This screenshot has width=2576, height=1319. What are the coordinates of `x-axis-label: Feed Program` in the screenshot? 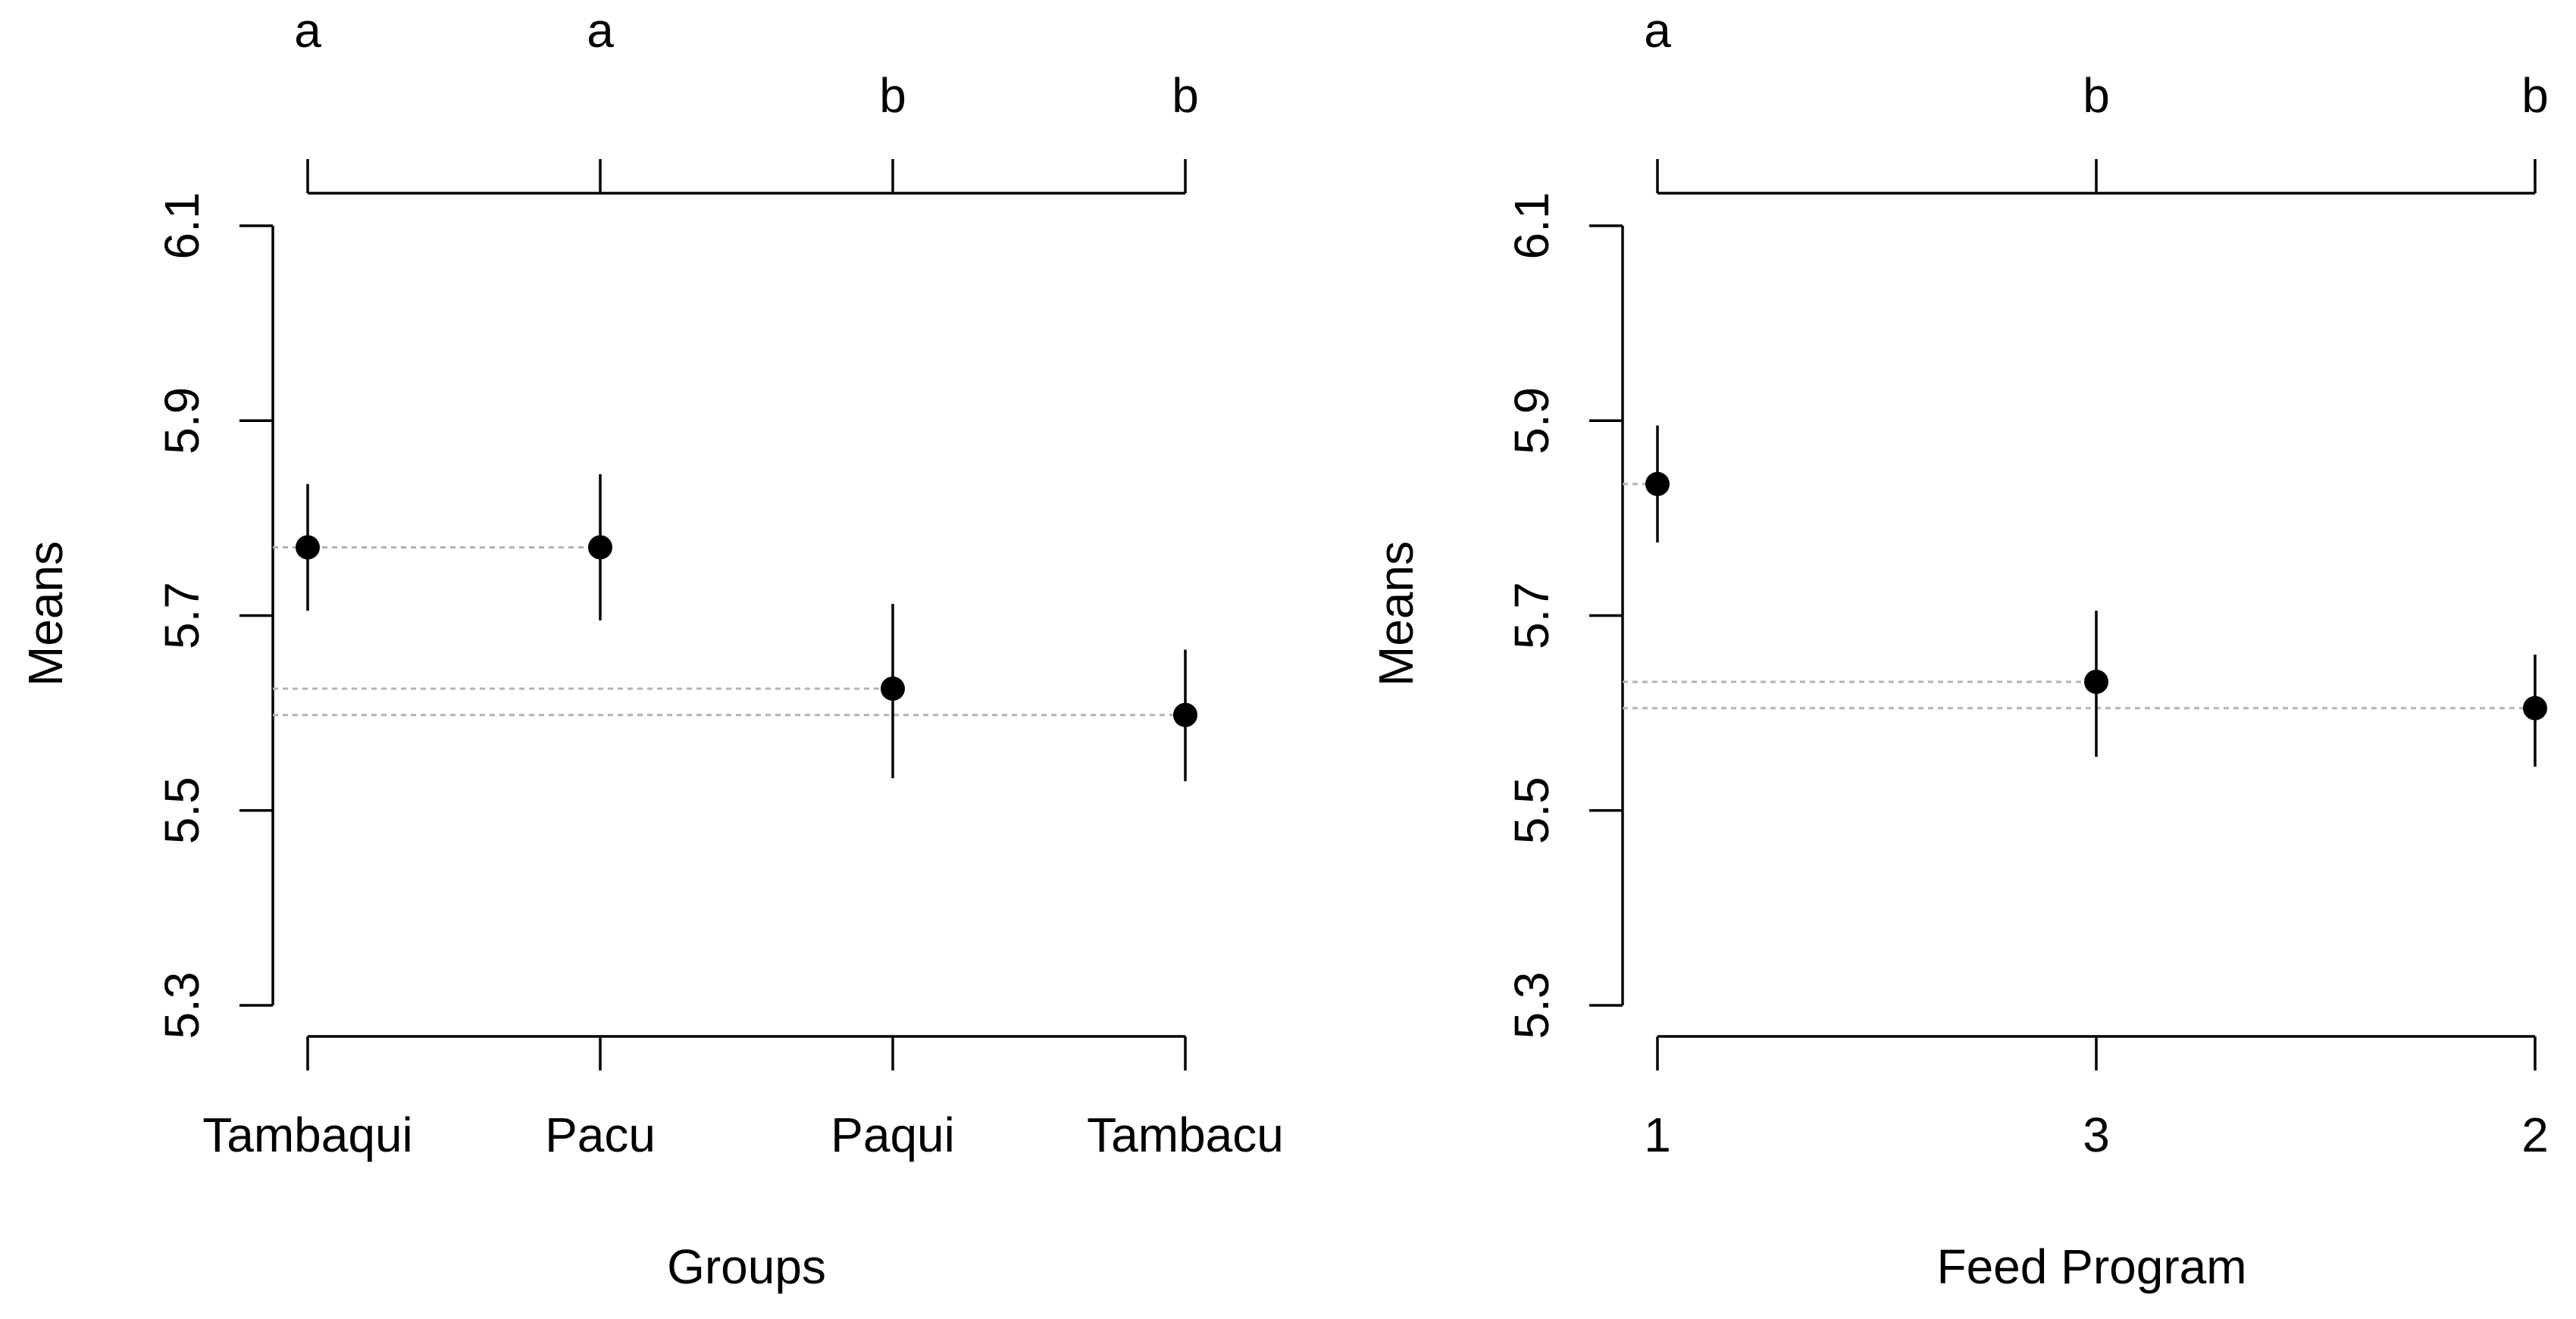 It's located at (2091, 1266).